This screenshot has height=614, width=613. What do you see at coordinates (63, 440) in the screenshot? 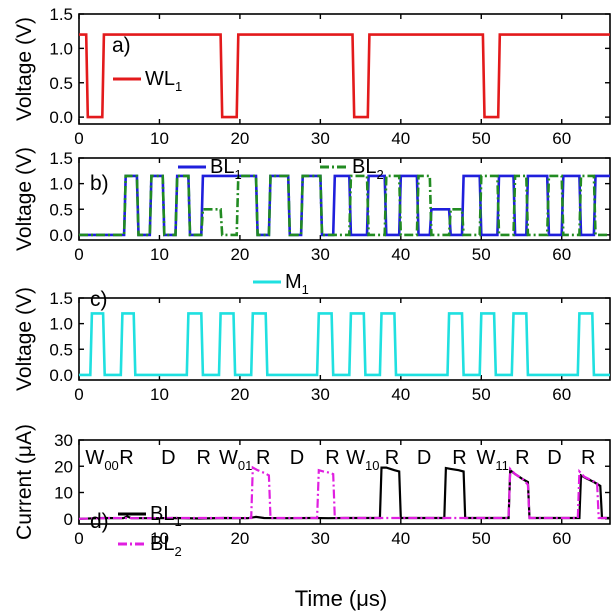
I see `y-tick-label: 30` at bounding box center [63, 440].